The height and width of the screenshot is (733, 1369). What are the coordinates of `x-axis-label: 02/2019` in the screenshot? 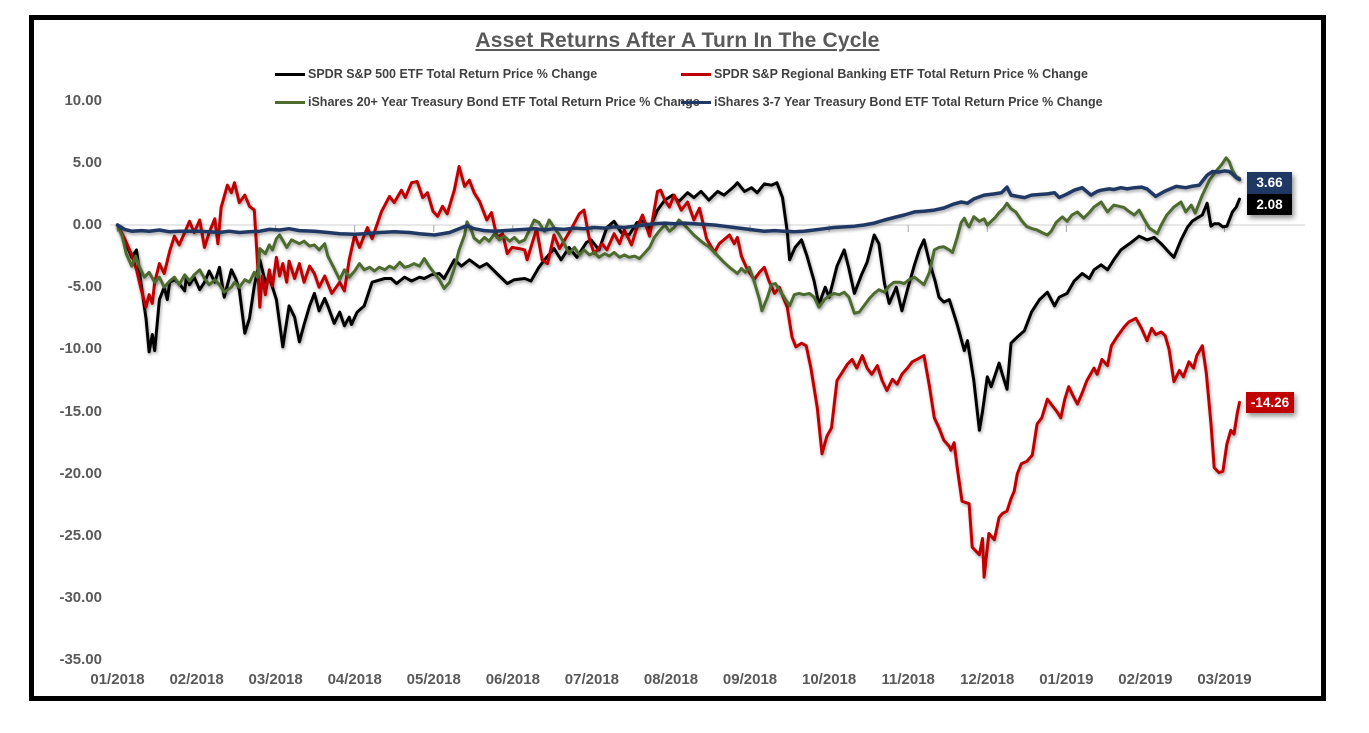 It's located at (1145, 679).